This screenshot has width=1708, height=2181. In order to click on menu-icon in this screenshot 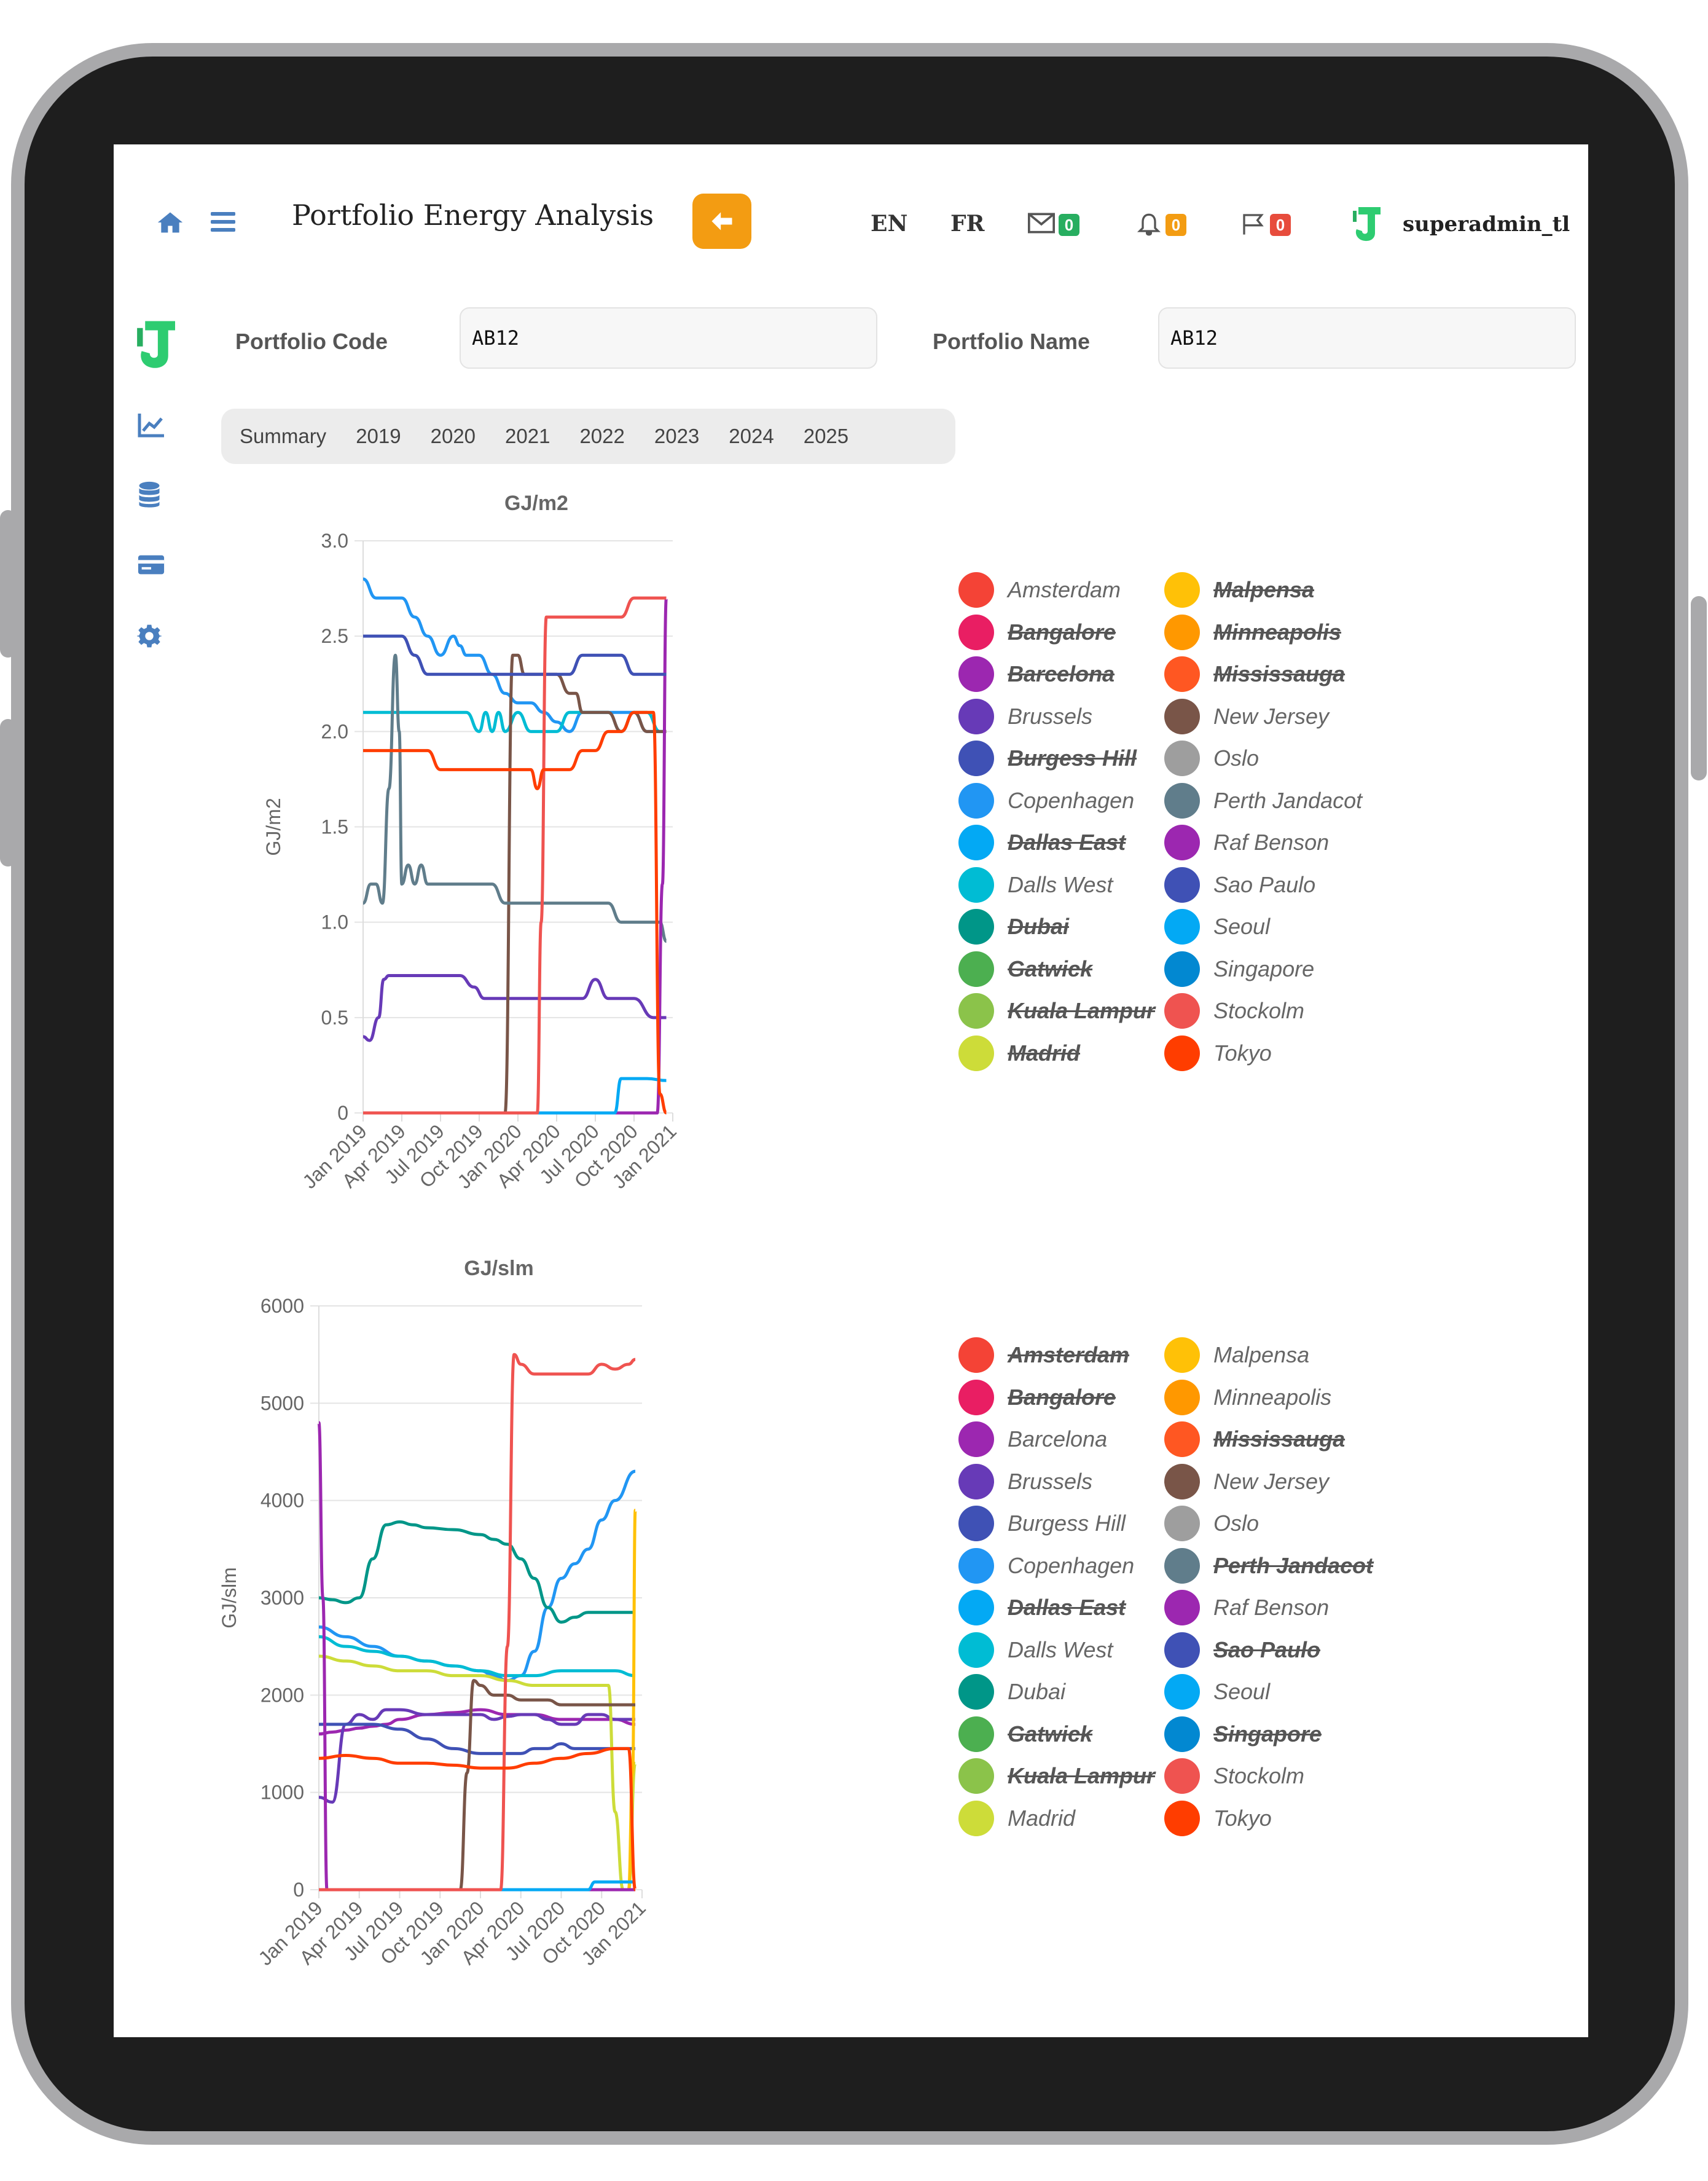, I will do `click(223, 222)`.